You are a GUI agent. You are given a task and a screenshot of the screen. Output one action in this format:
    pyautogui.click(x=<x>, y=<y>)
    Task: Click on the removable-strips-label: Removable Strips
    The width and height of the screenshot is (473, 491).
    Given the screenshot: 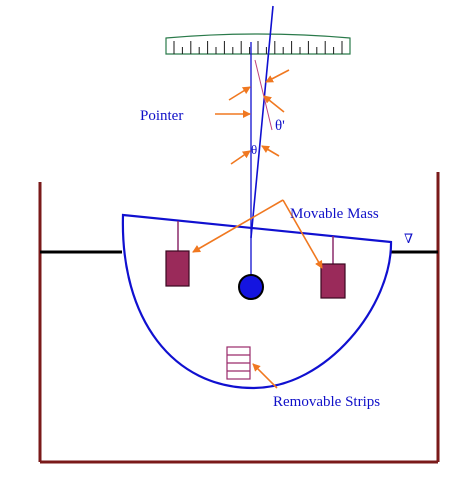 What is the action you would take?
    pyautogui.click(x=326, y=402)
    